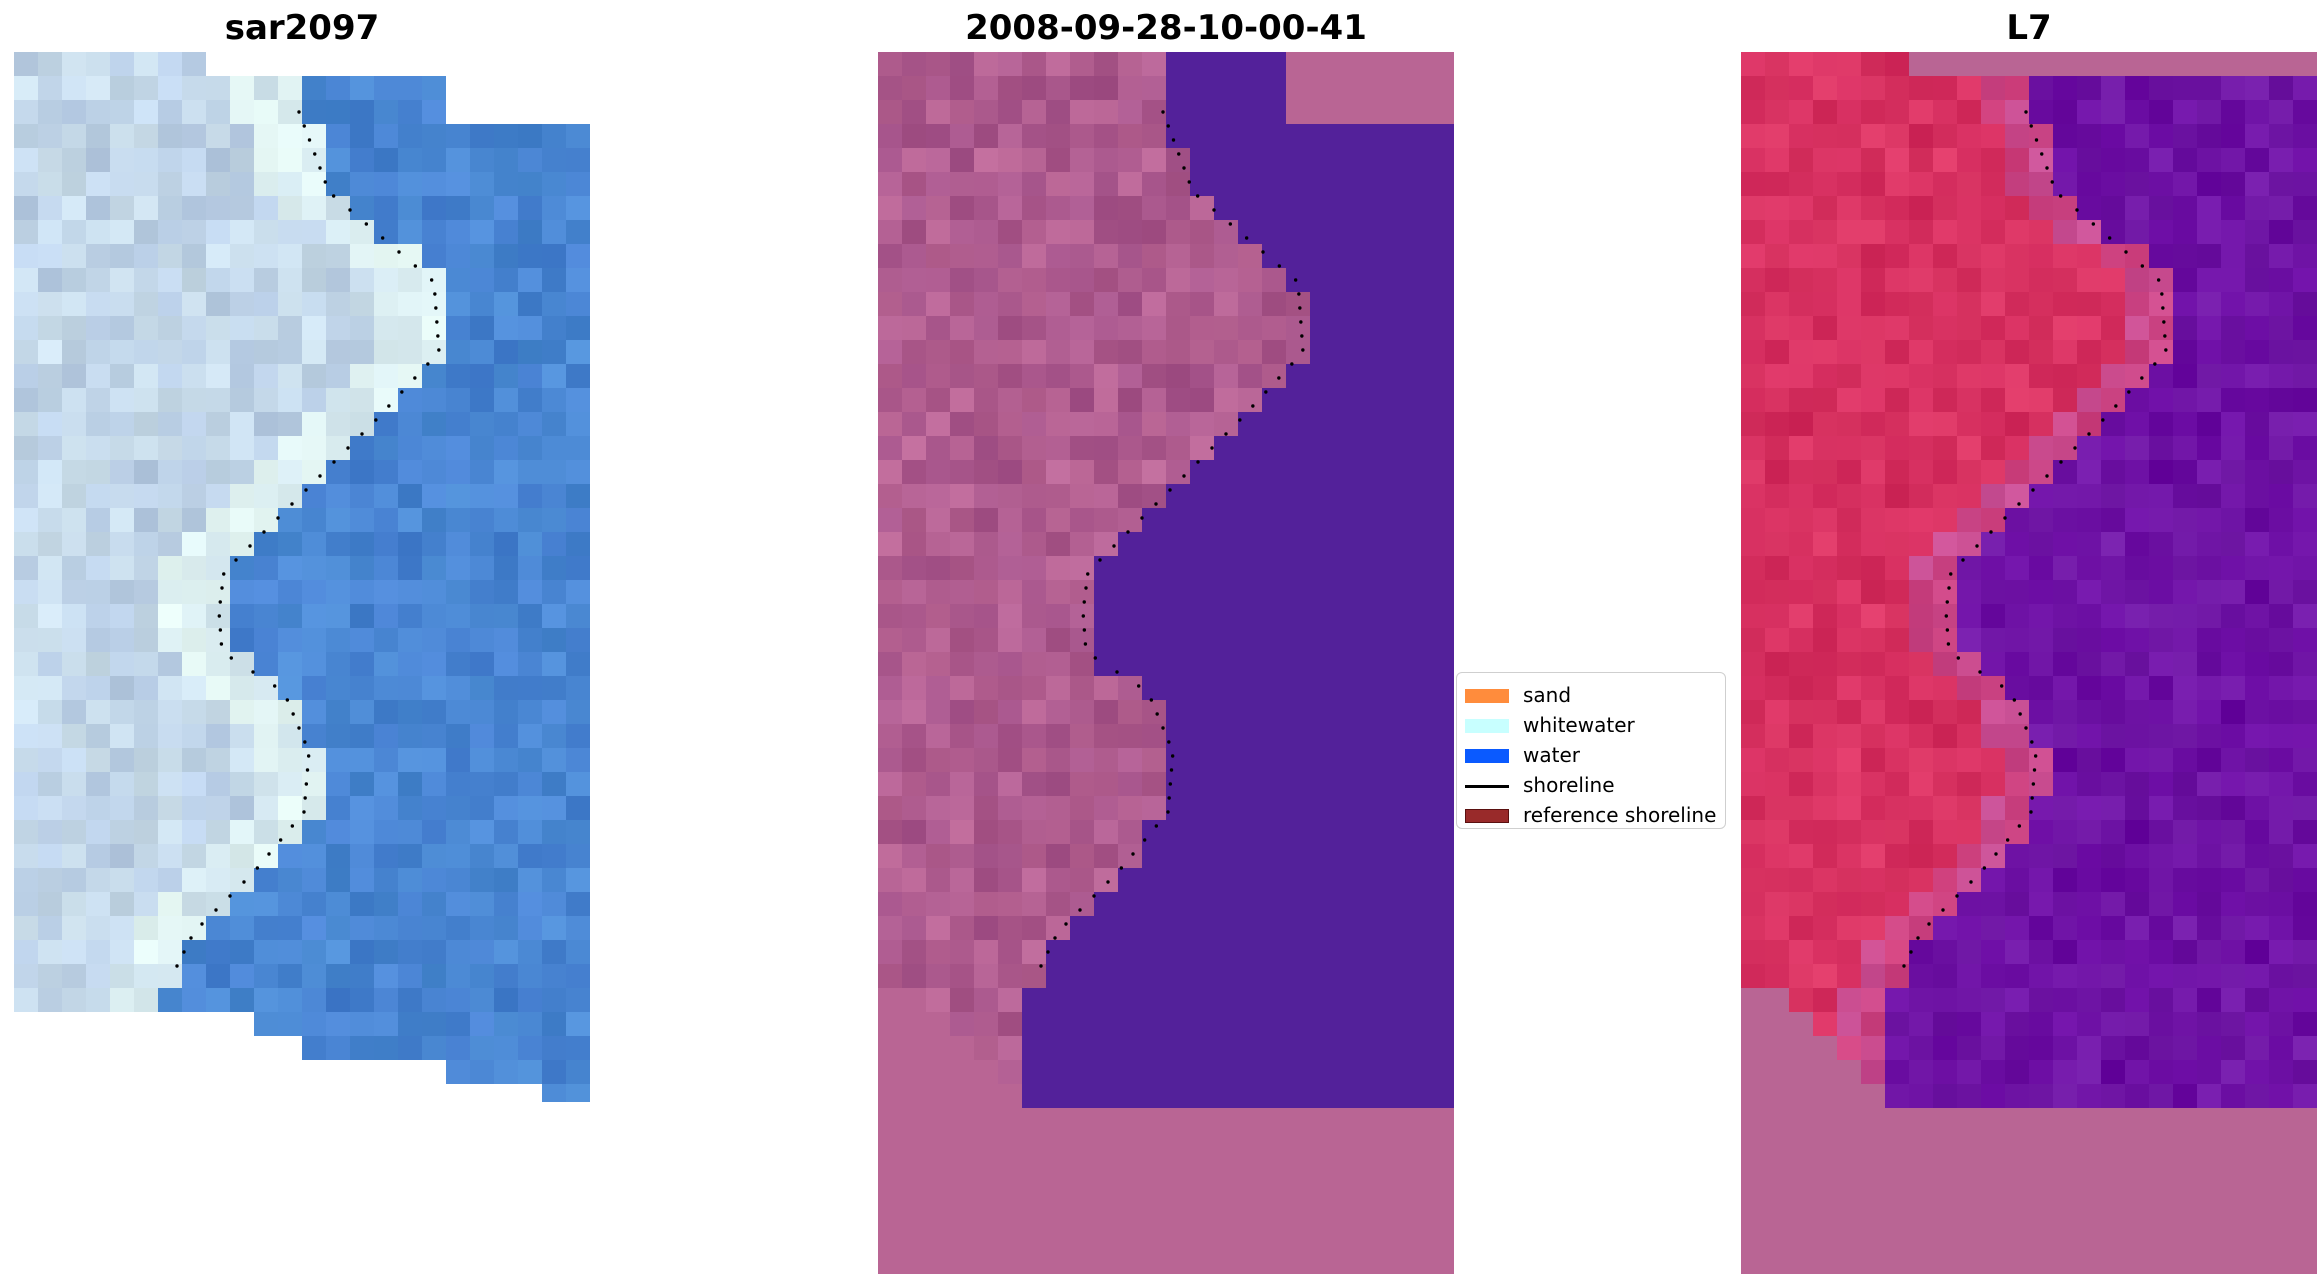  I want to click on legend-item-whitewater: whitewater, so click(1591, 726).